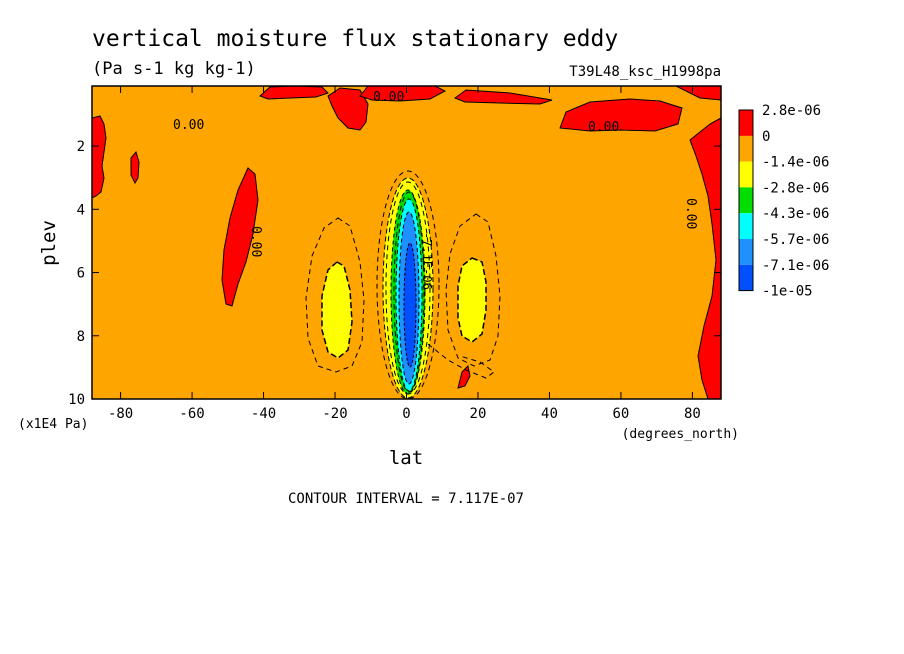 The height and width of the screenshot is (654, 904). What do you see at coordinates (240, 237) in the screenshot?
I see `positive-region-midlat` at bounding box center [240, 237].